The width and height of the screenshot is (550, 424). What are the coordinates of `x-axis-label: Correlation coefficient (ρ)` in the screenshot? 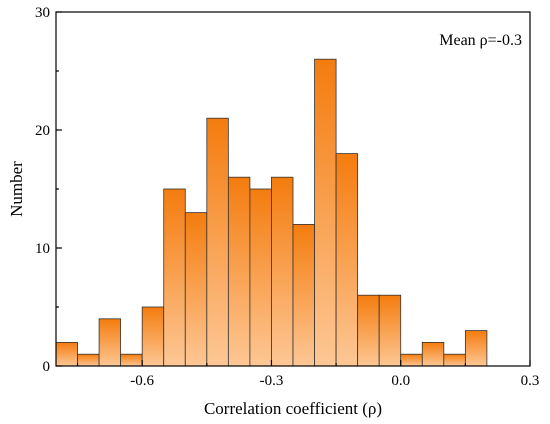 It's located at (293, 408).